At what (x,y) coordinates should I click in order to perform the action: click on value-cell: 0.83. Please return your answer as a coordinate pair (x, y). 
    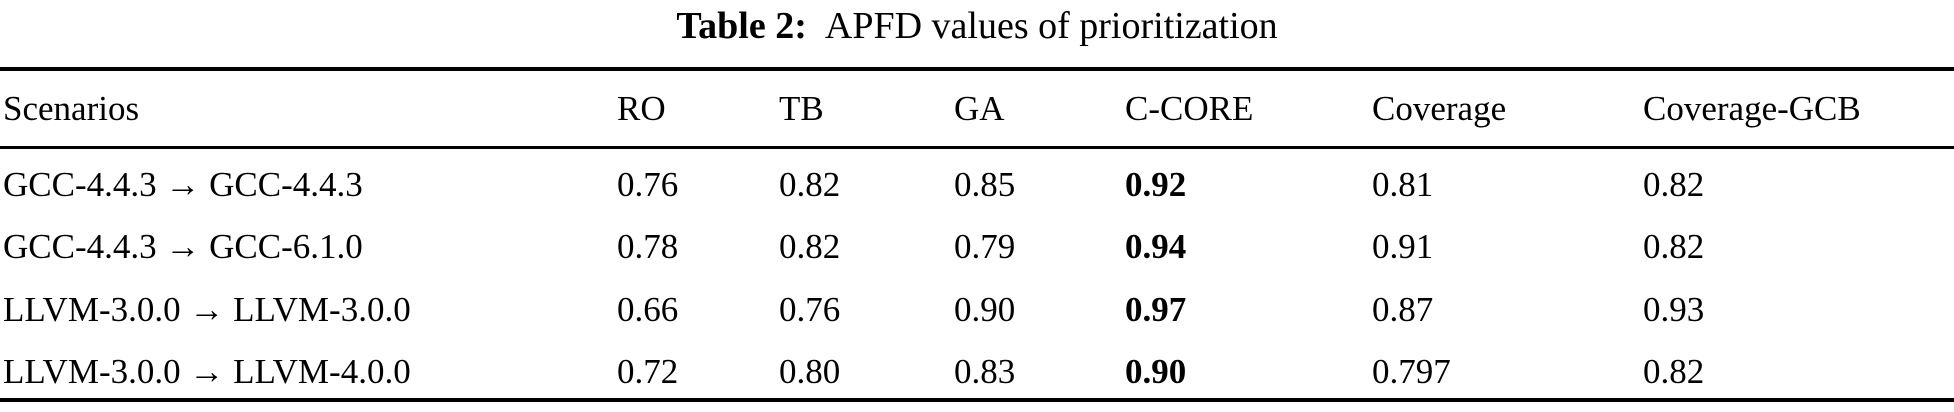
    Looking at the image, I should click on (985, 371).